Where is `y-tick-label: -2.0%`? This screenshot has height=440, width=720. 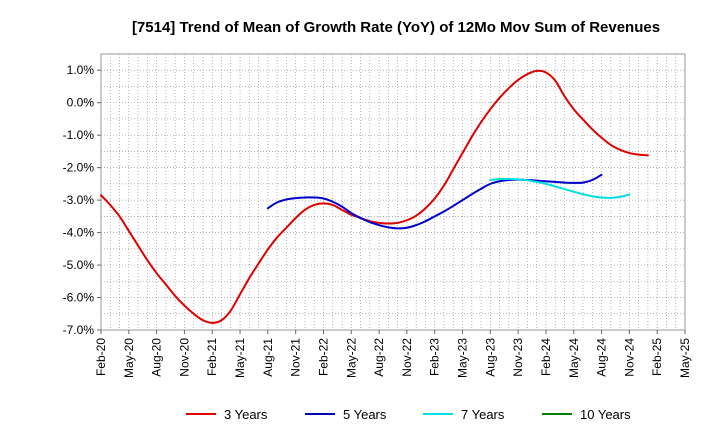 y-tick-label: -2.0% is located at coordinates (79, 168).